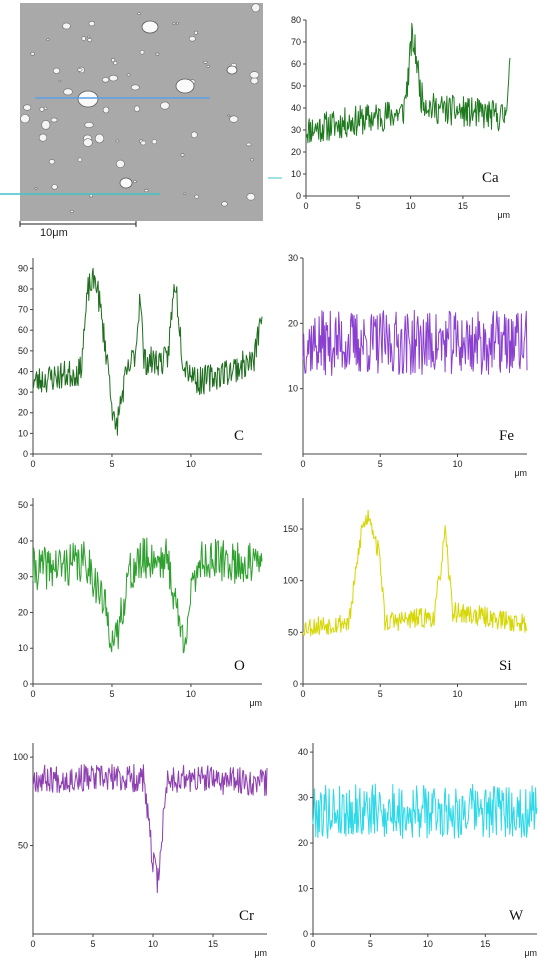 This screenshot has width=550, height=961. I want to click on chart-o: 0 10 20 30 40 50 0 5 10 μm O, so click(140, 603).